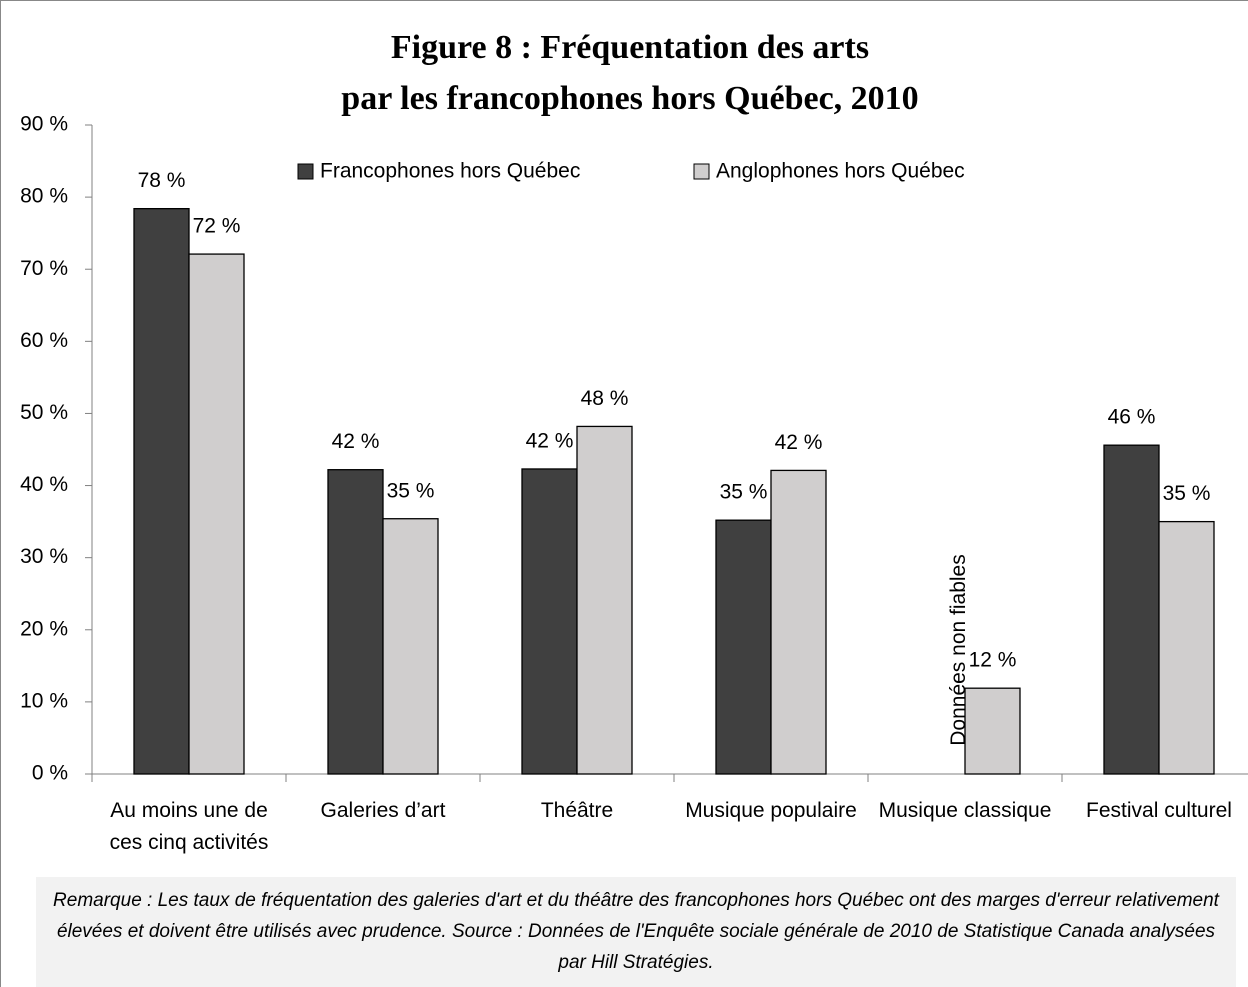 Image resolution: width=1248 pixels, height=987 pixels. What do you see at coordinates (993, 660) in the screenshot?
I see `value-label: 12 %` at bounding box center [993, 660].